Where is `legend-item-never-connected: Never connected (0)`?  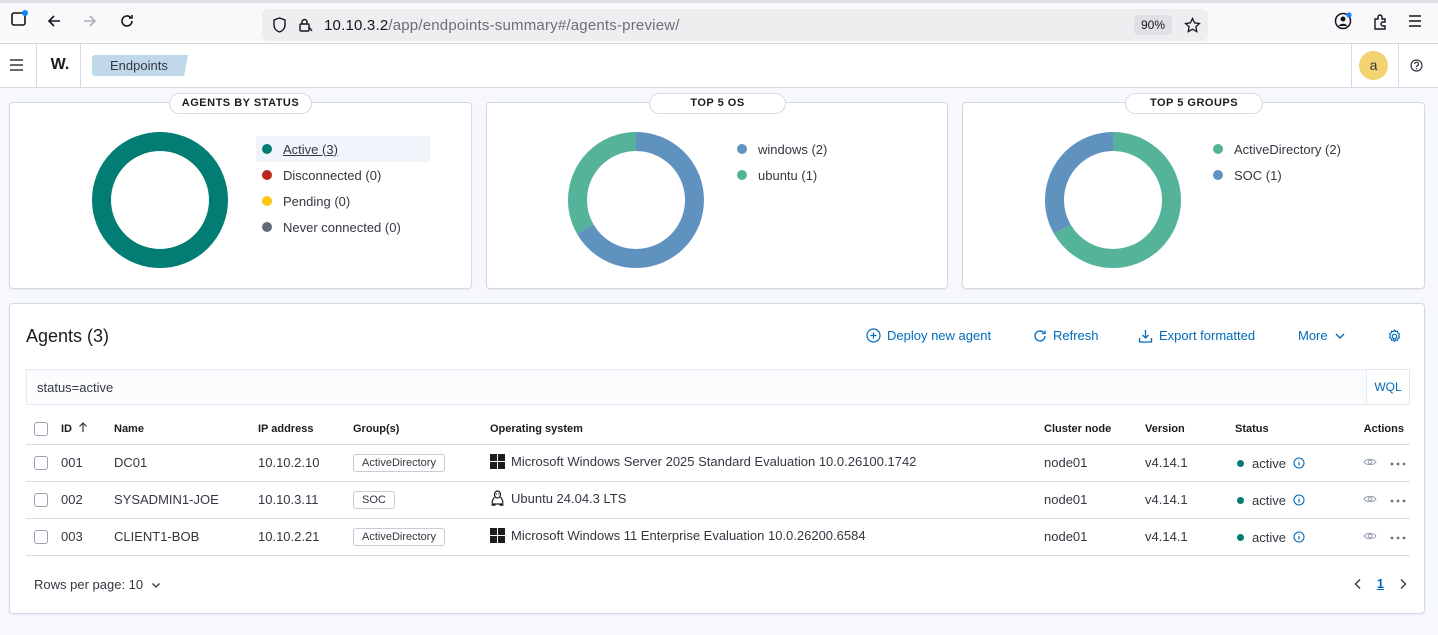 legend-item-never-connected: Never connected (0) is located at coordinates (343, 227).